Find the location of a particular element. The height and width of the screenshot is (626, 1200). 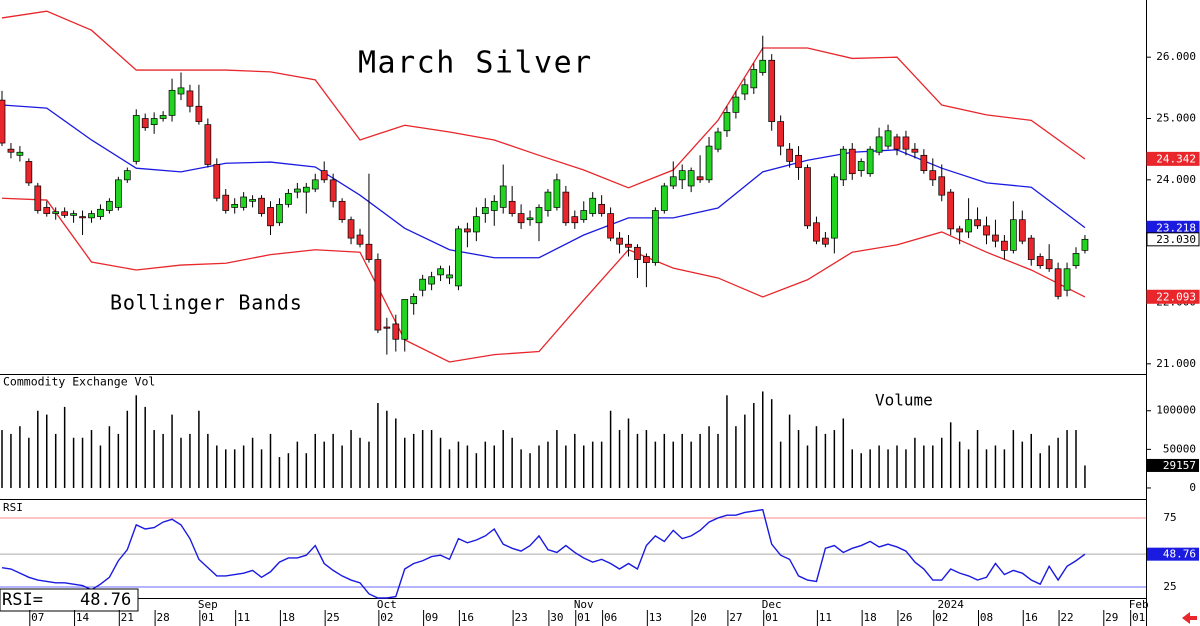

y-tick-label: 100000 is located at coordinates (1176, 410).